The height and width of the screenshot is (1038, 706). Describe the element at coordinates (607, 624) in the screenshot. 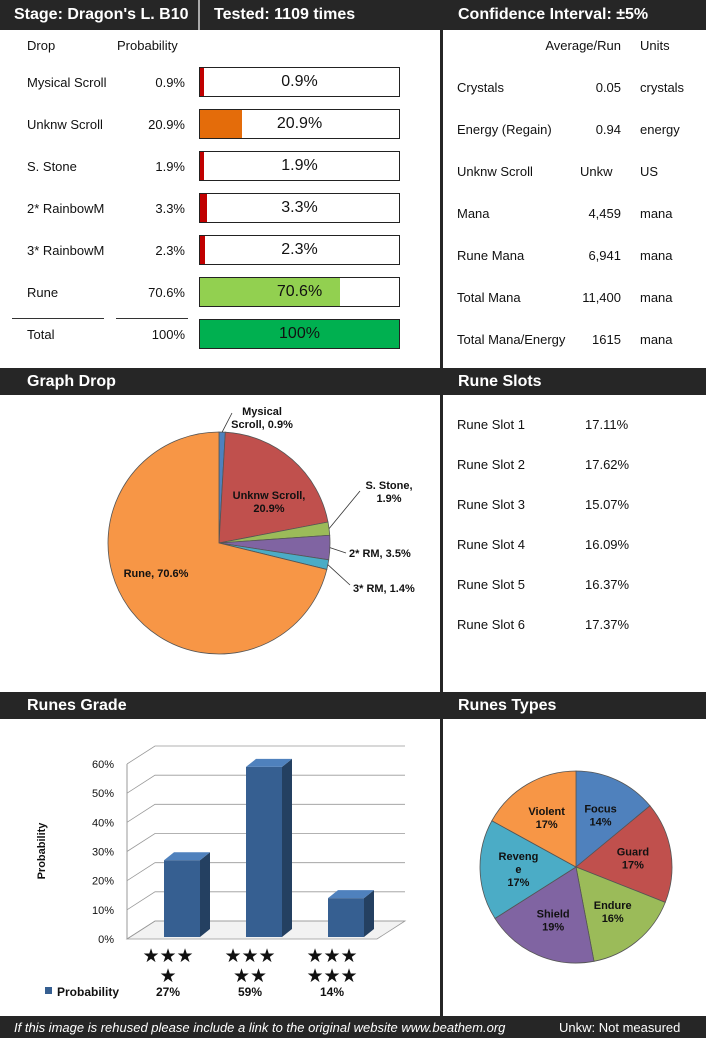

I see `rune-slot-value: 17.37%` at that location.